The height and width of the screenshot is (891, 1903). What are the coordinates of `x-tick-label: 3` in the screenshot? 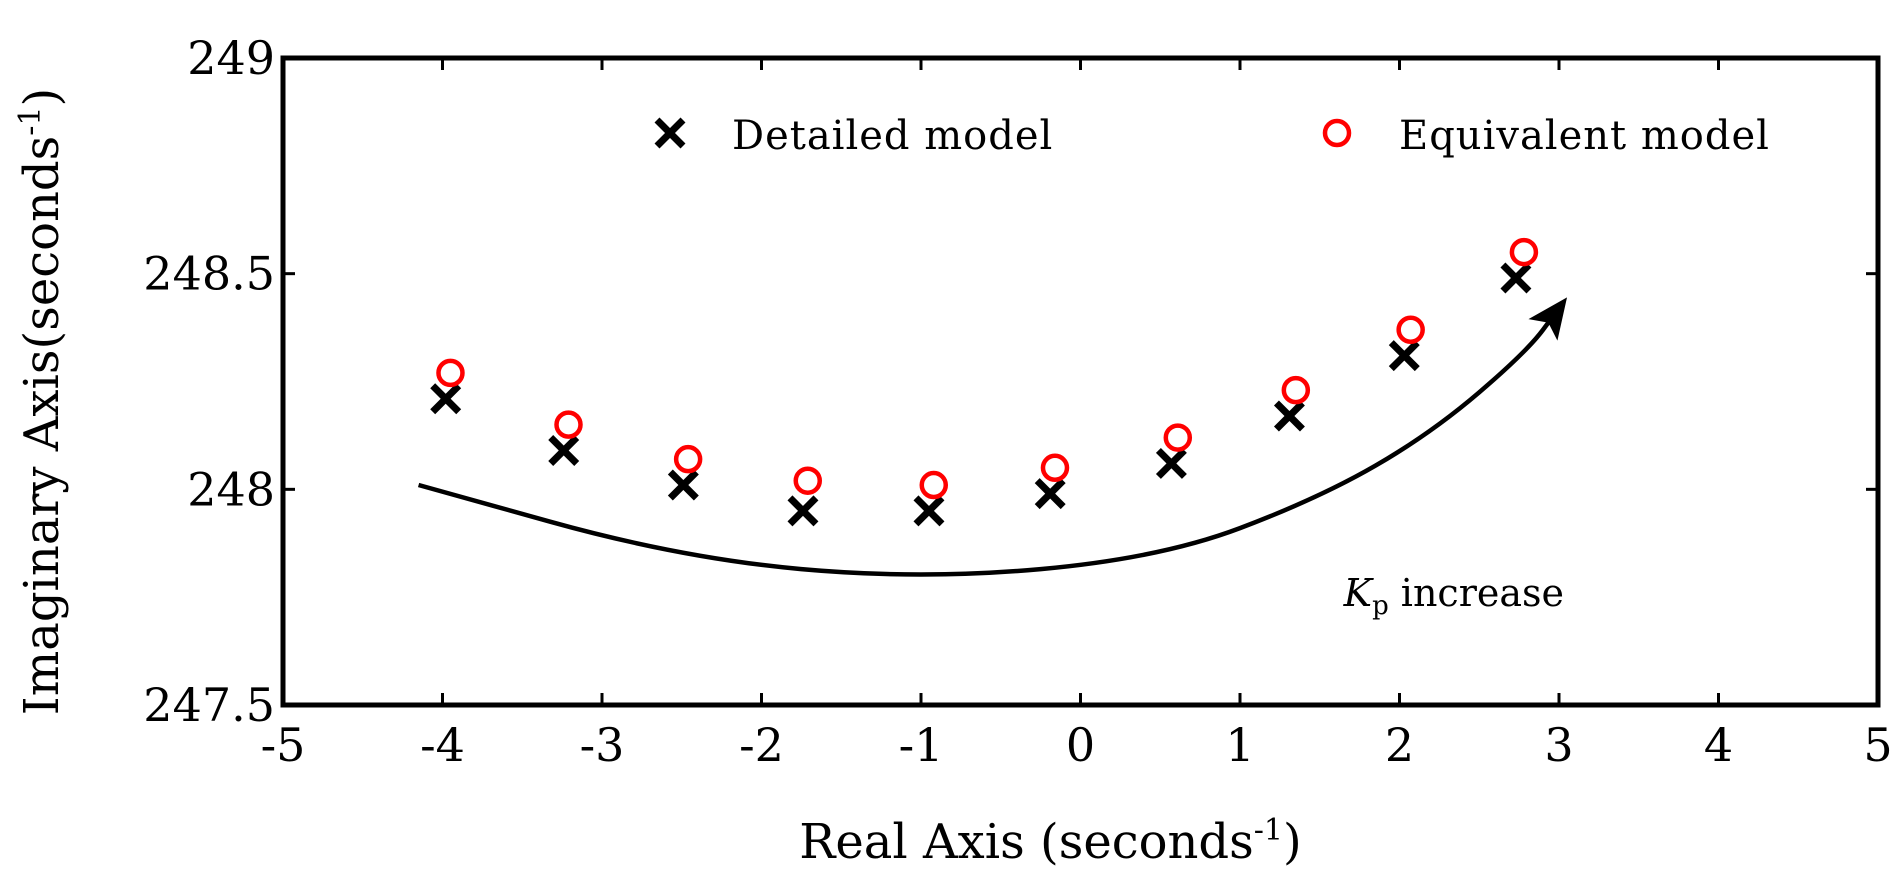 It's located at (1558, 745).